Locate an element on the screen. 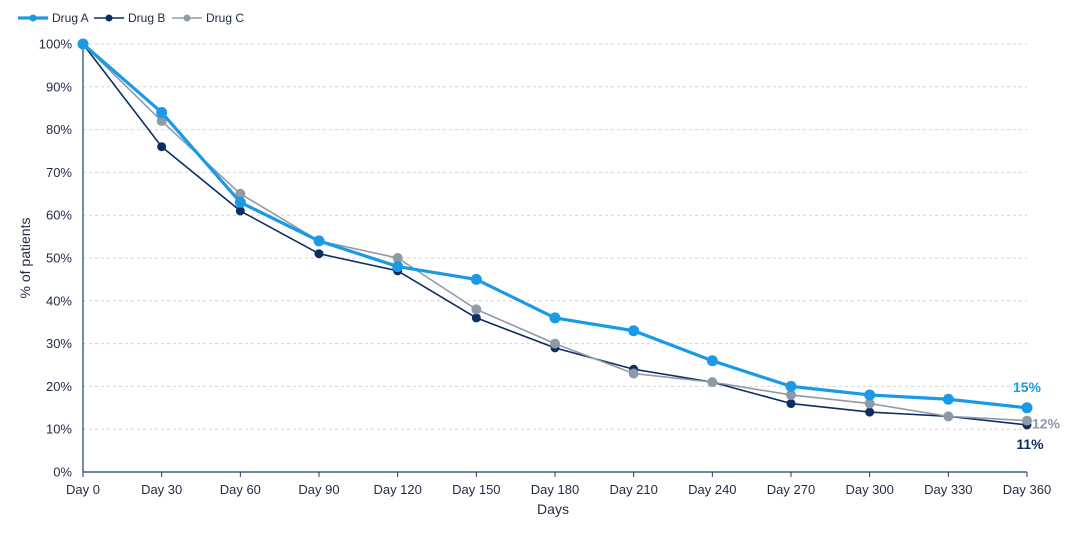 The height and width of the screenshot is (533, 1066). end-label-drug-b: 11% is located at coordinates (1030, 444).